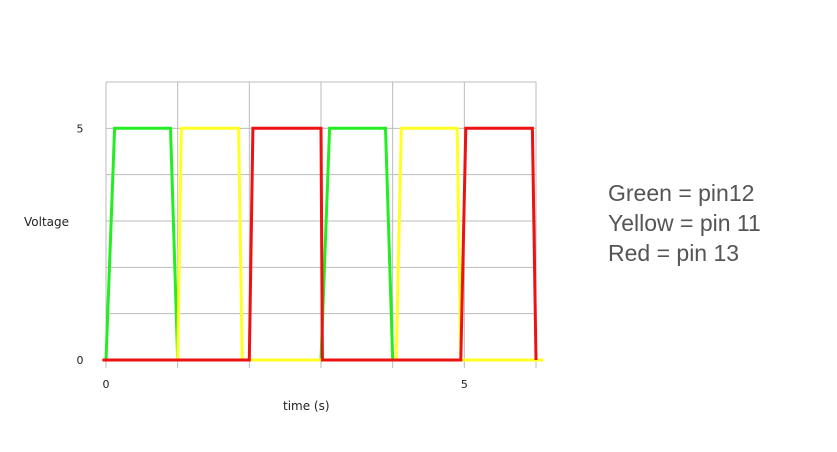  What do you see at coordinates (80, 128) in the screenshot?
I see `y-tick-label: 5` at bounding box center [80, 128].